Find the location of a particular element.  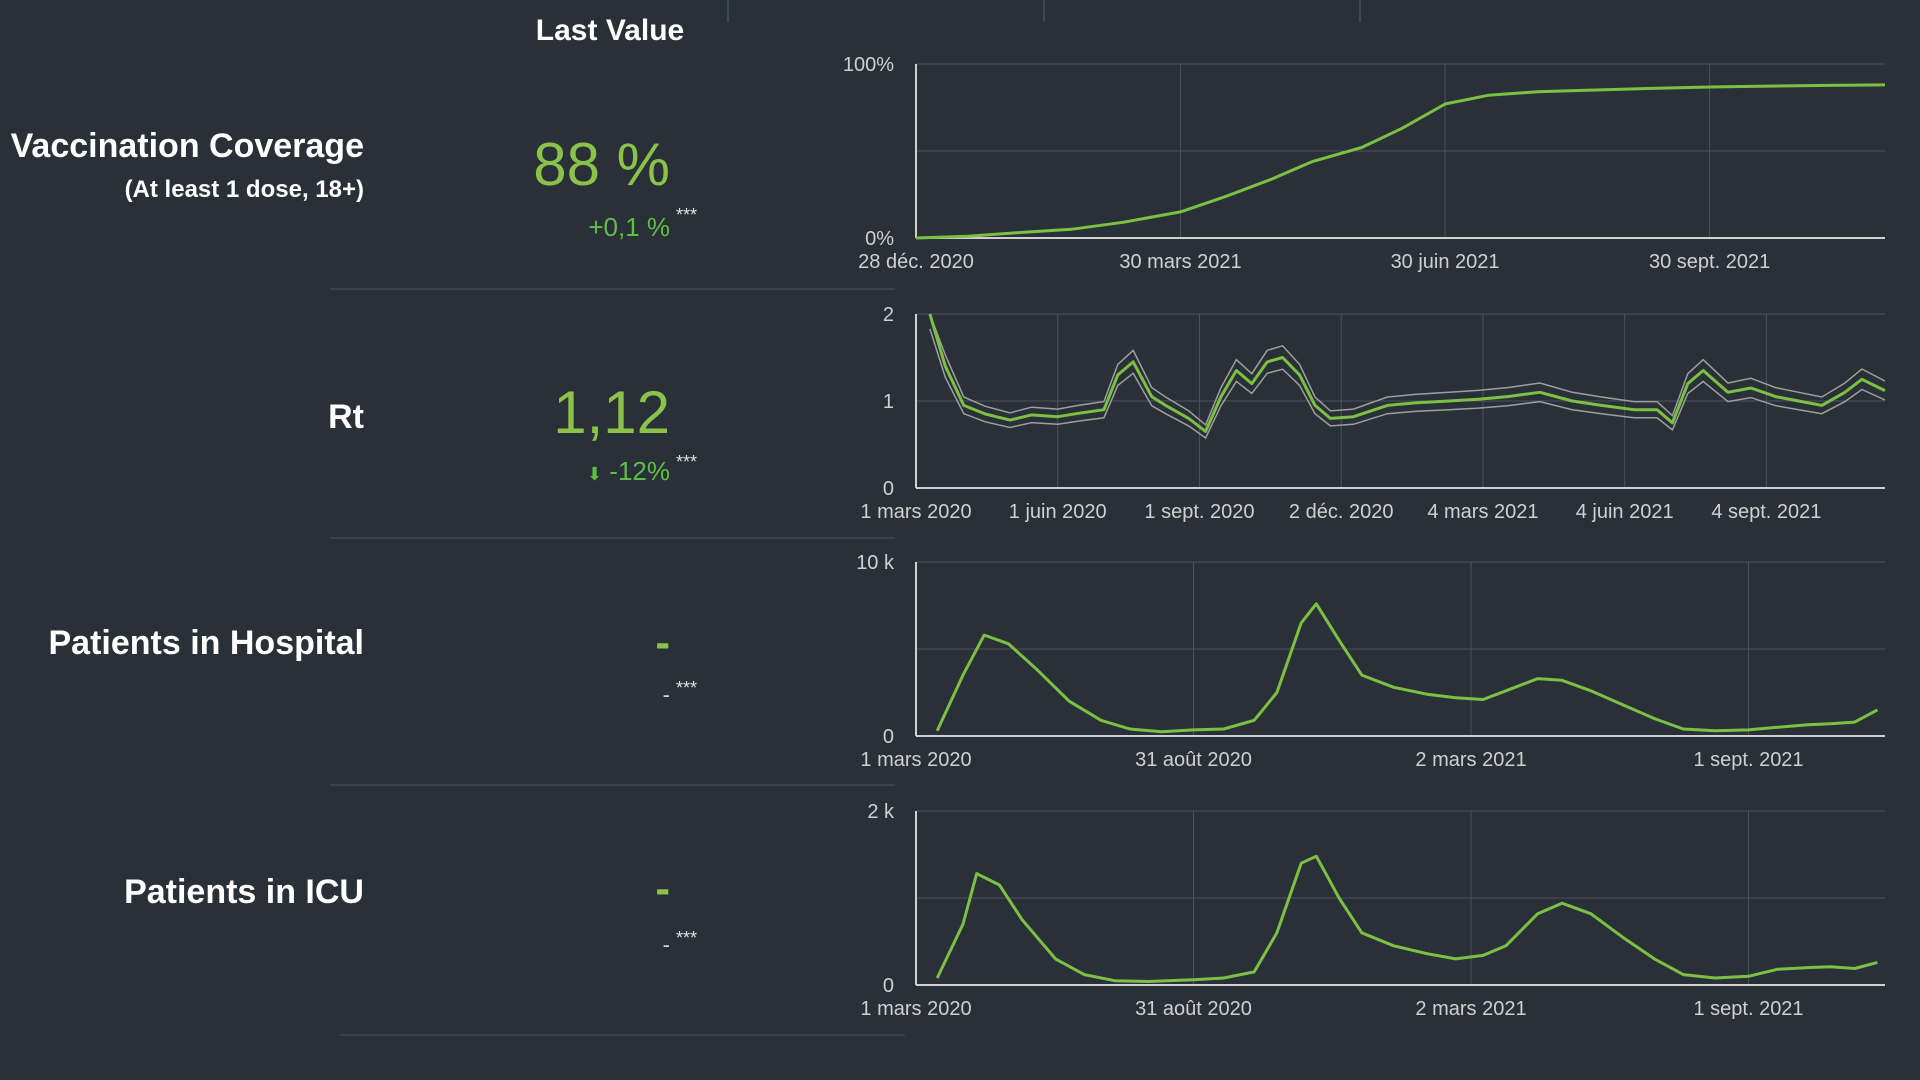

metric-value-hospital: - is located at coordinates (662, 642).